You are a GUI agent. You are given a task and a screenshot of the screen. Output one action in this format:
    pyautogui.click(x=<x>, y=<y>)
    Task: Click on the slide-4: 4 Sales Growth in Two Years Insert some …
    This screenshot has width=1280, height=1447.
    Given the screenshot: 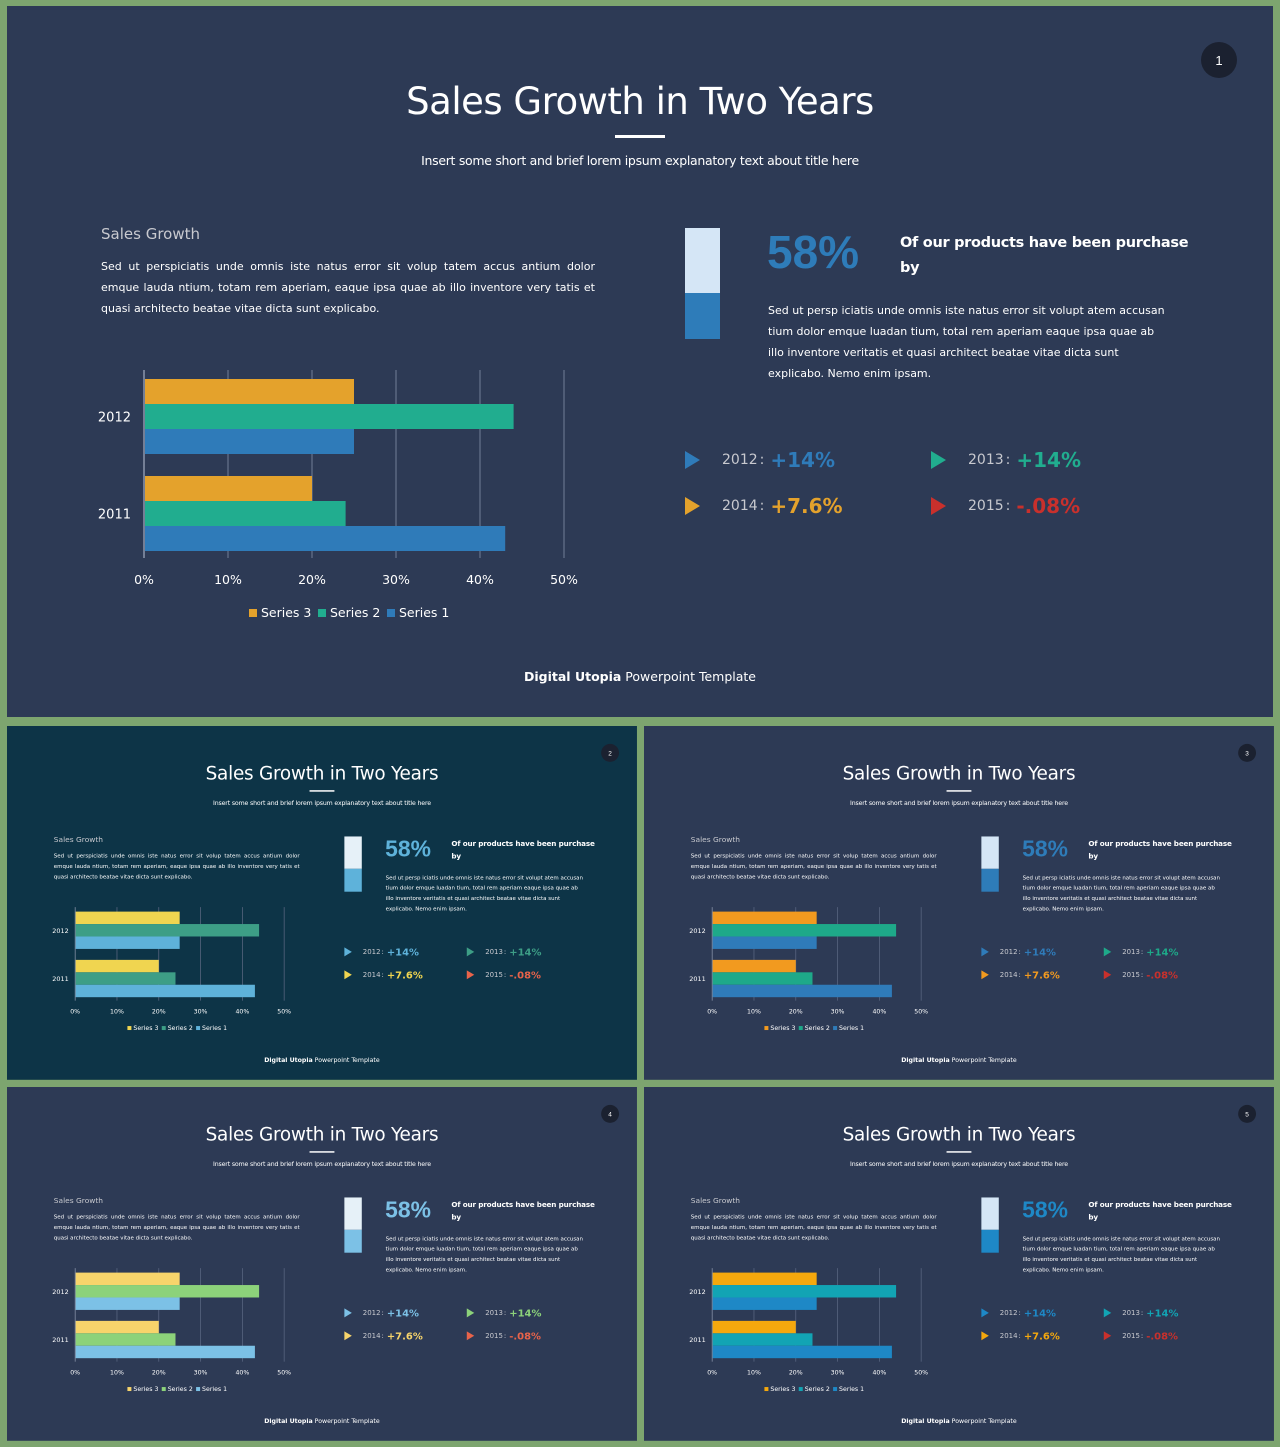 What is the action you would take?
    pyautogui.click(x=322, y=1264)
    